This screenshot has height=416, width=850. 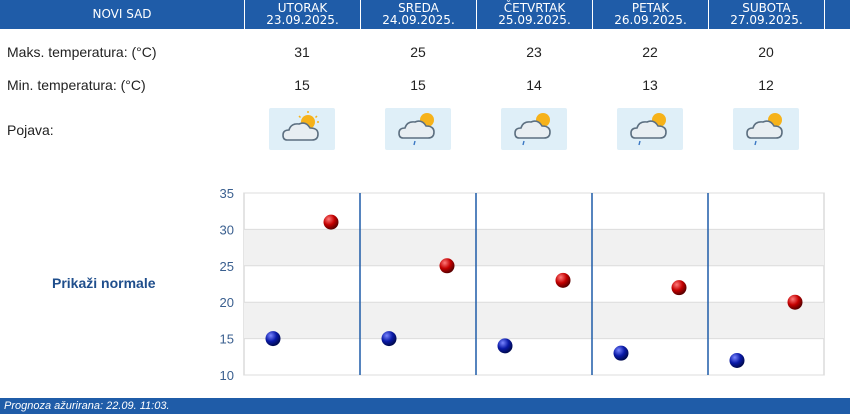 What do you see at coordinates (766, 52) in the screenshot?
I see `max-temp-value: 20` at bounding box center [766, 52].